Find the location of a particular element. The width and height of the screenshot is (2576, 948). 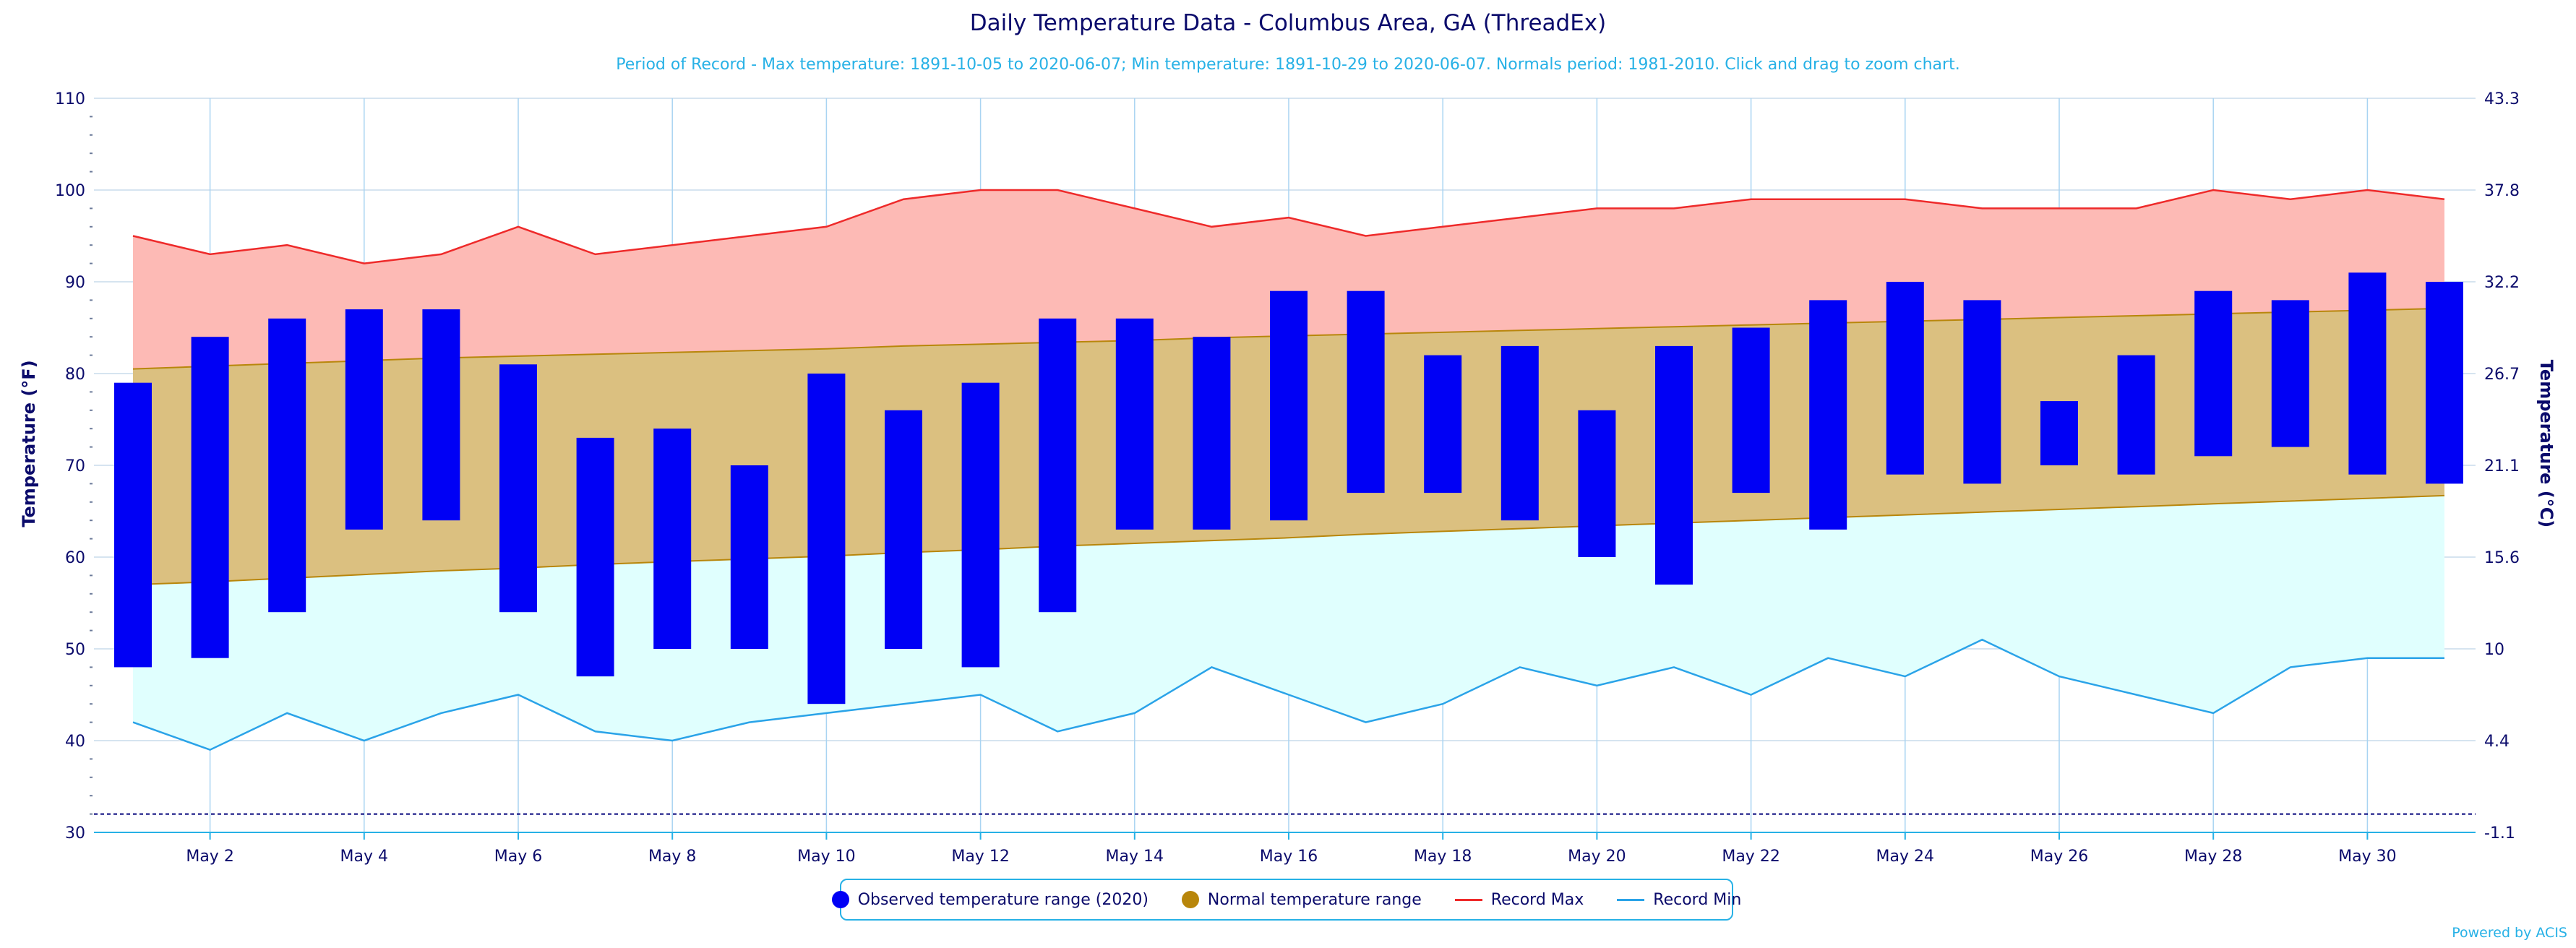

record-max-swatch-icon is located at coordinates (1468, 899).